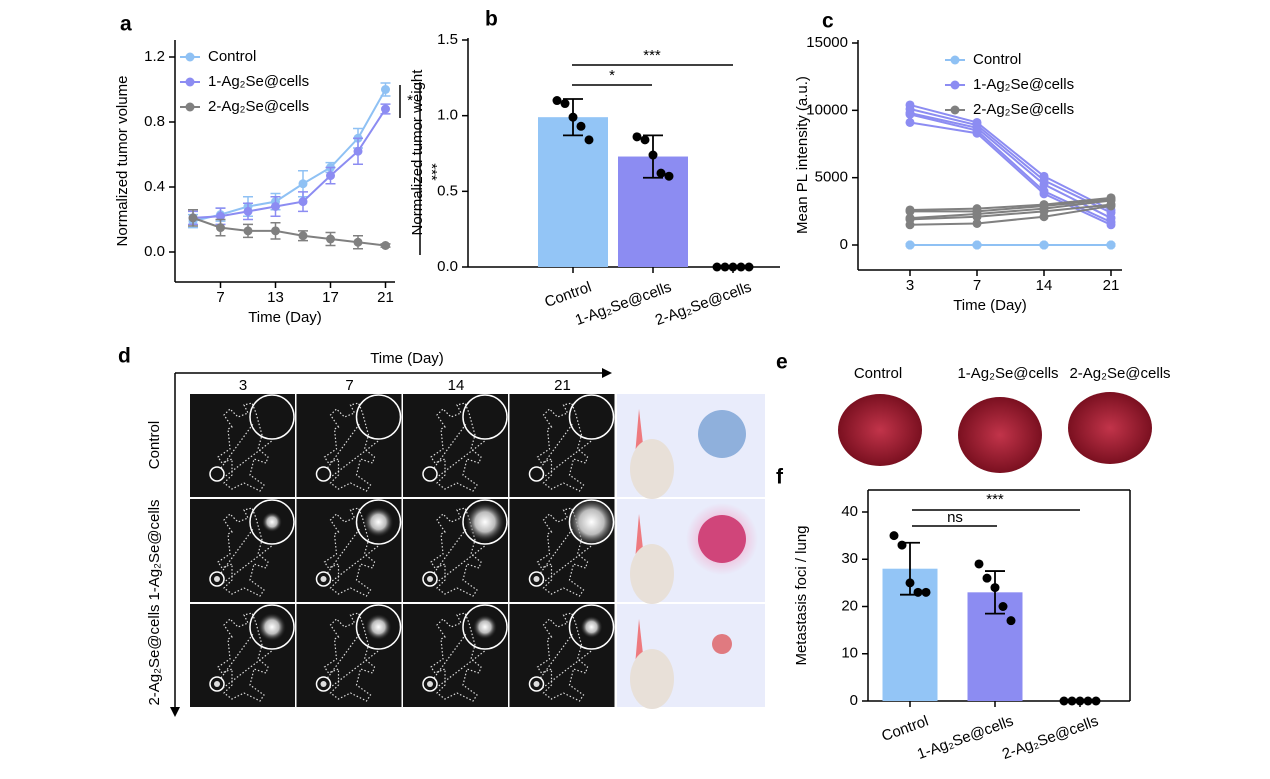 This screenshot has height=779, width=1270. I want to click on column-label: 14, so click(456, 385).